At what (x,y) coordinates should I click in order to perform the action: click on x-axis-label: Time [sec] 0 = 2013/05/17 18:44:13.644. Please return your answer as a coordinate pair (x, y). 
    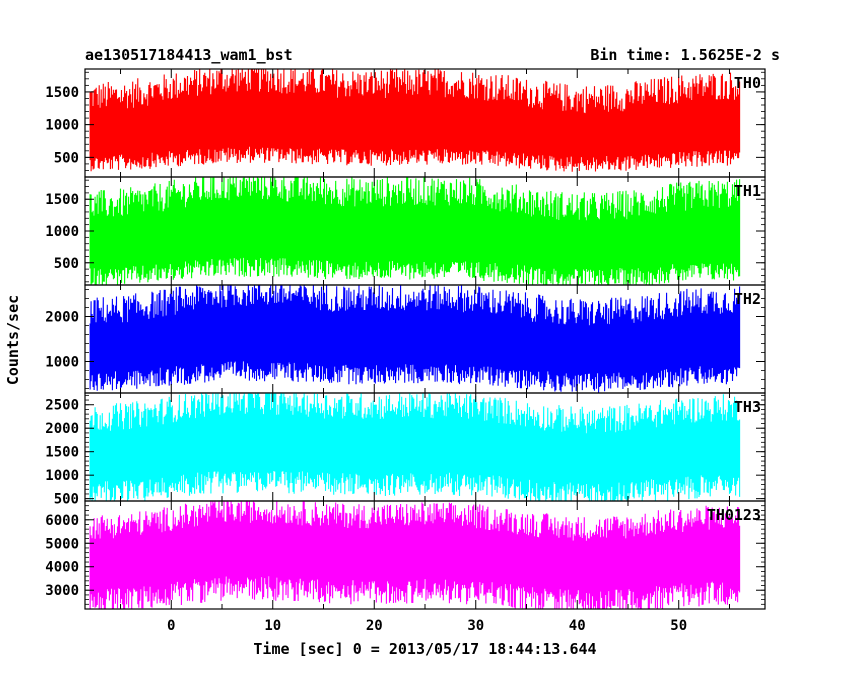
    Looking at the image, I should click on (424, 649).